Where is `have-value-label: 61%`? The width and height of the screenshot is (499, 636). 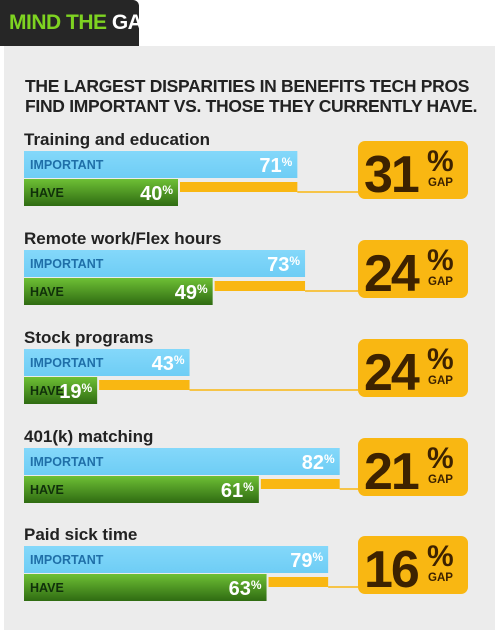
have-value-label: 61% is located at coordinates (237, 491).